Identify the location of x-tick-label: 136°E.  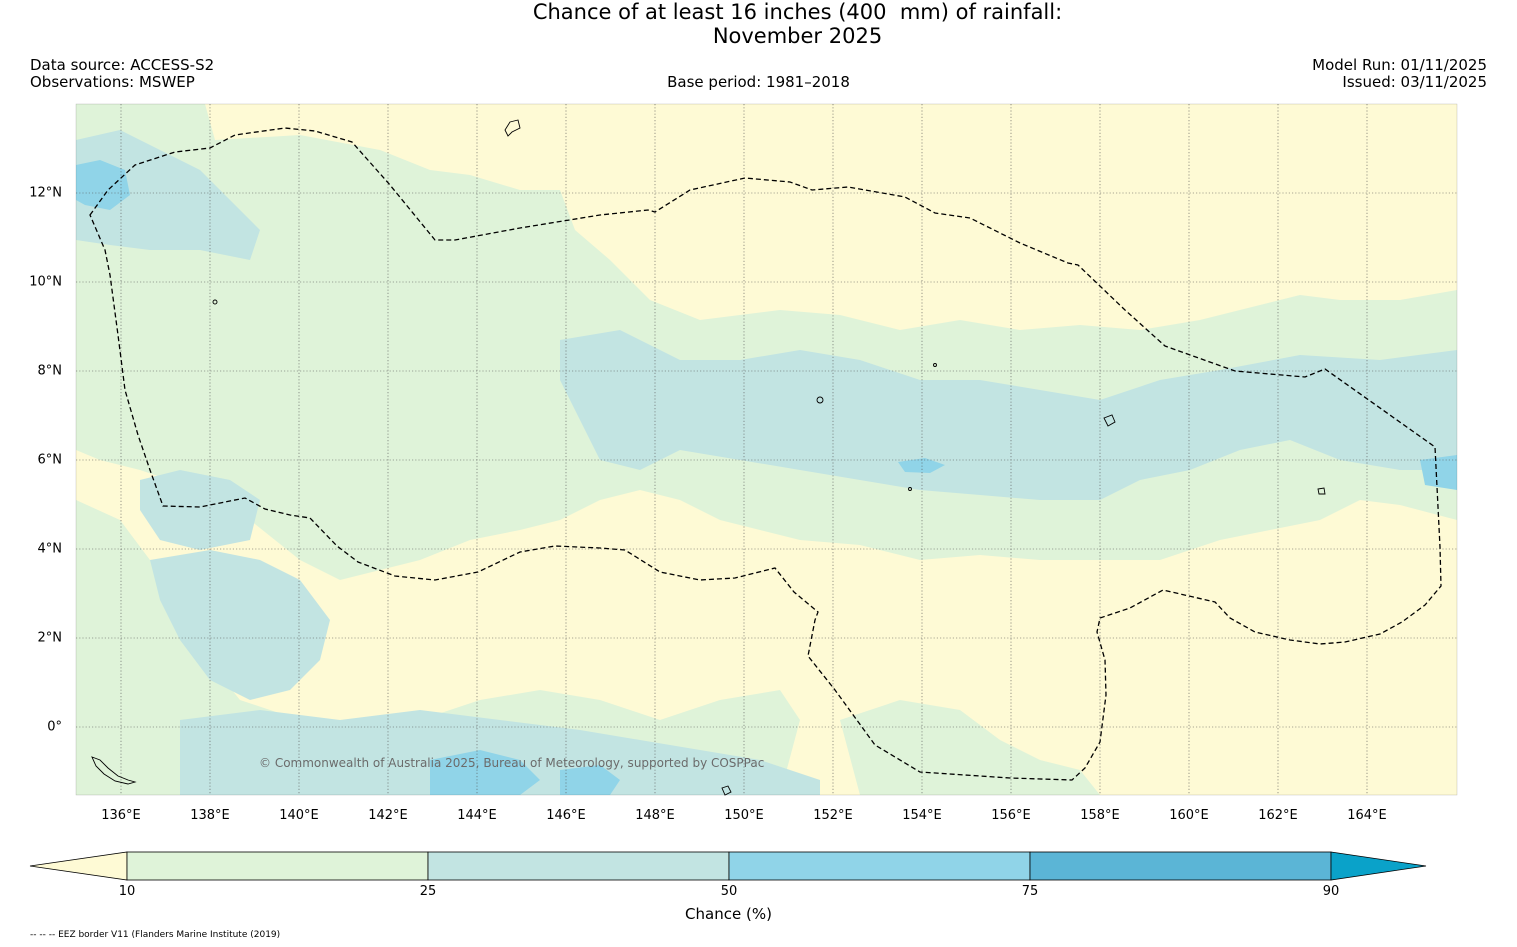
(121, 815).